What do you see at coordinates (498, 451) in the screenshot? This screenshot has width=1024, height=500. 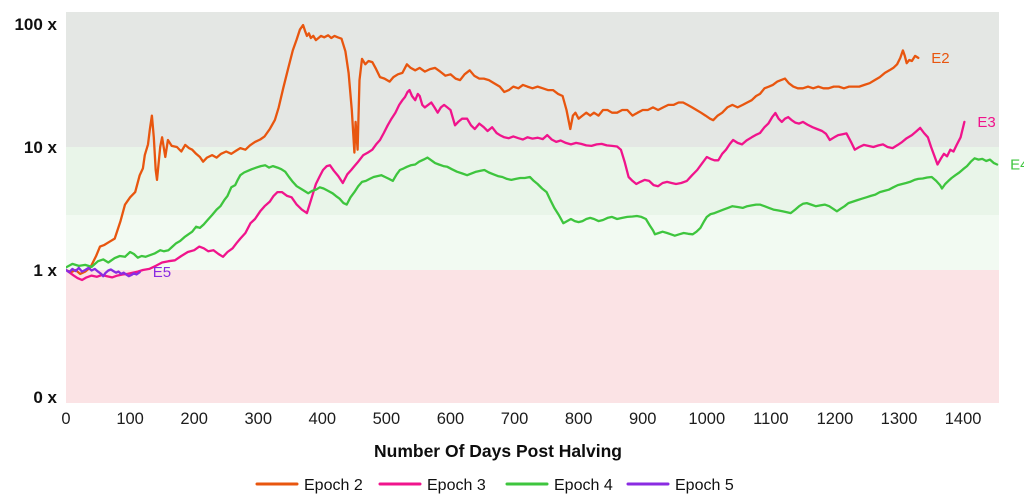 I see `x-axis-title: Number Of Days Post Halving` at bounding box center [498, 451].